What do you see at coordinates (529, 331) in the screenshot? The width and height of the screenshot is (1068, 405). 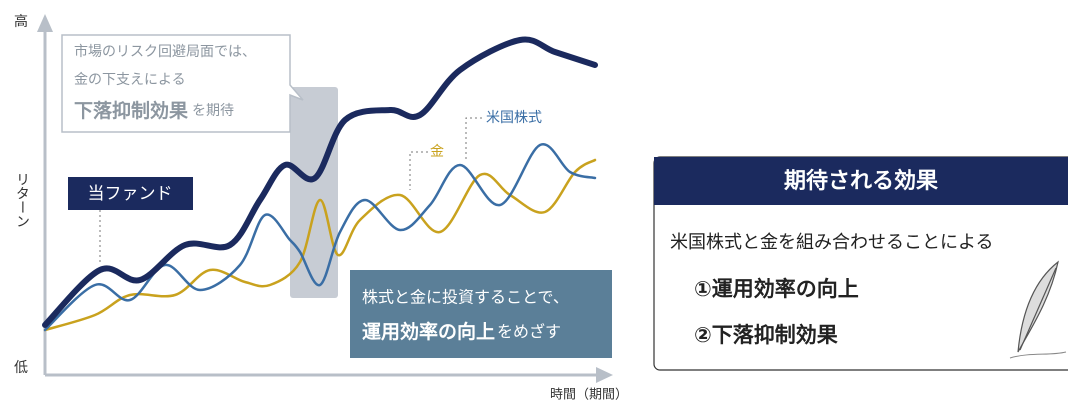 I see `message-rest: をめざす` at bounding box center [529, 331].